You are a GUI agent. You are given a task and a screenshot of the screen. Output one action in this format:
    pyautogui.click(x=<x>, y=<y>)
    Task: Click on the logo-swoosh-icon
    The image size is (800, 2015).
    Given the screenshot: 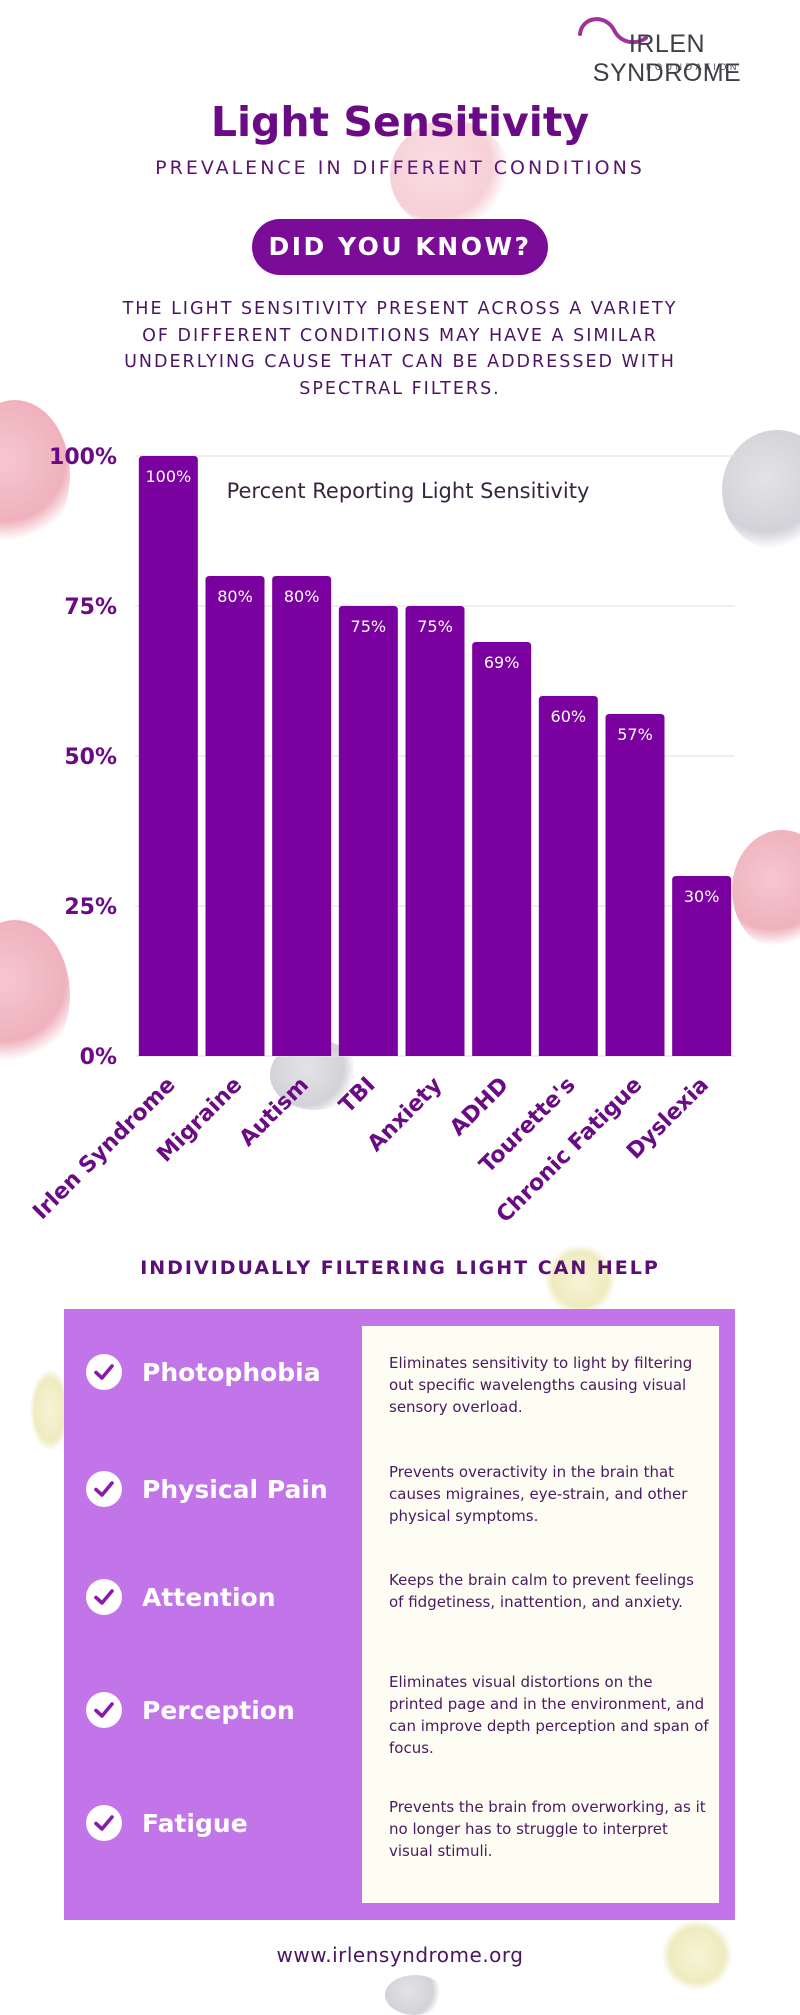 What is the action you would take?
    pyautogui.click(x=613, y=31)
    